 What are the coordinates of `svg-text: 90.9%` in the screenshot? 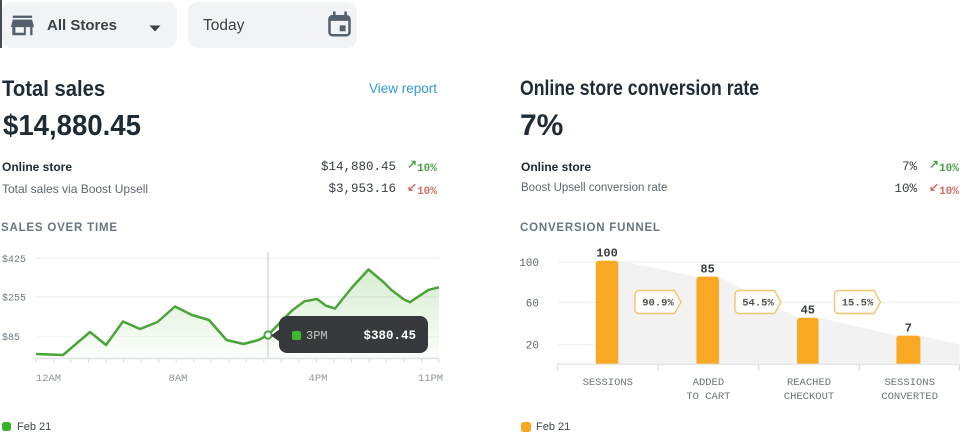 It's located at (658, 304).